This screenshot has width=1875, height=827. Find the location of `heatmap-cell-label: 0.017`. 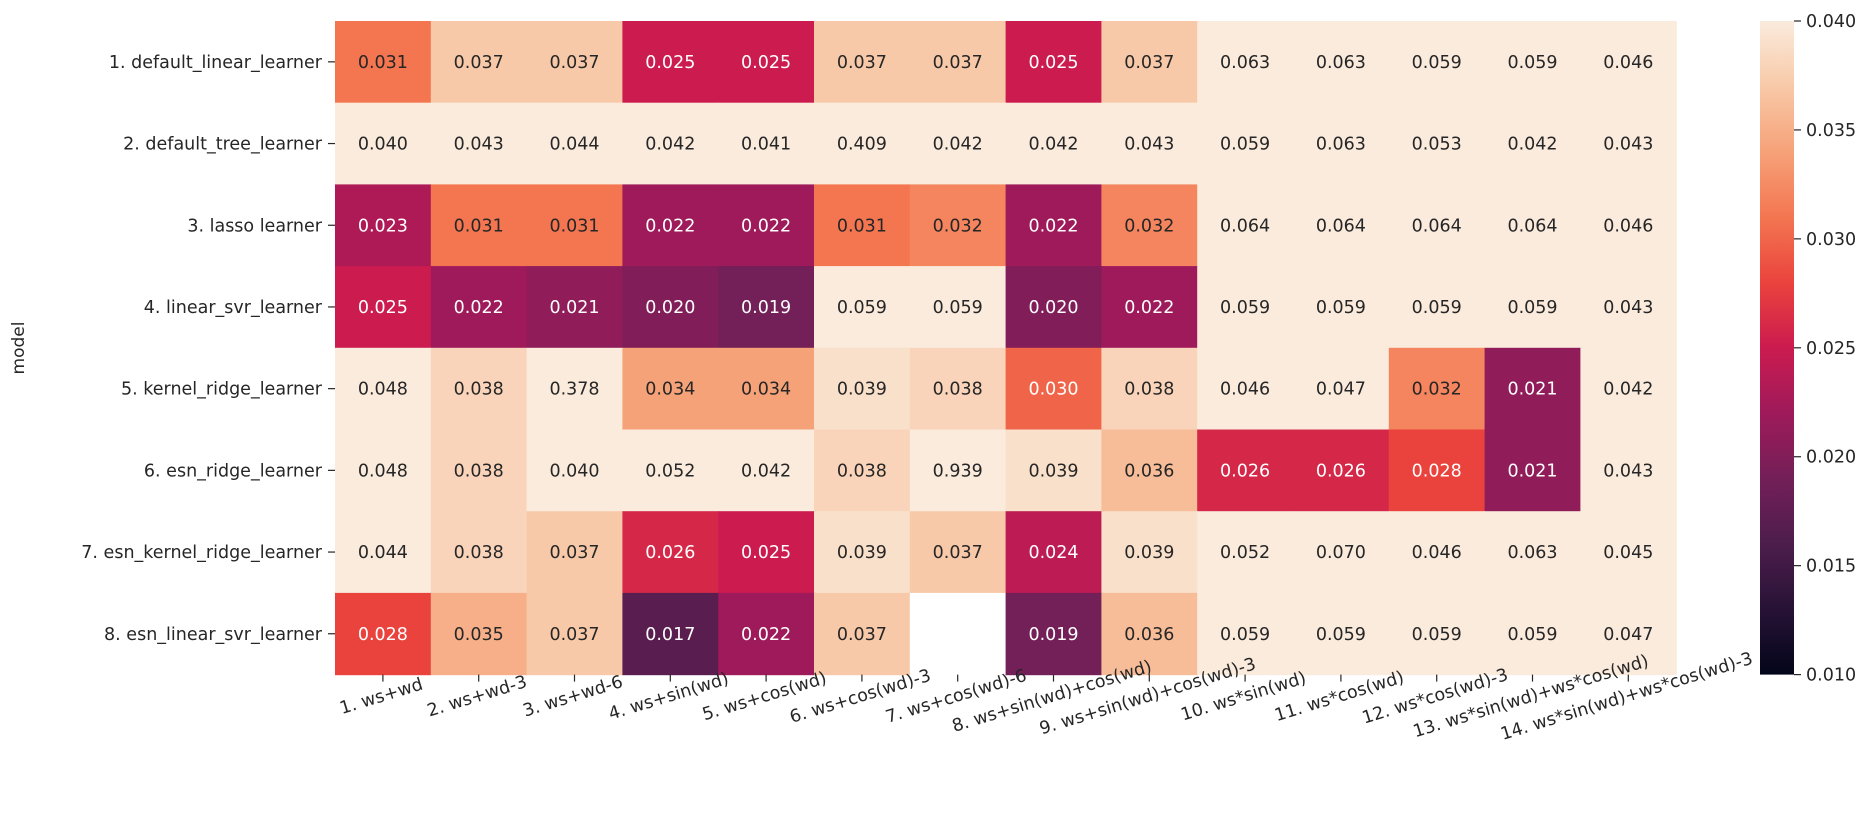

heatmap-cell-label: 0.017 is located at coordinates (670, 635).